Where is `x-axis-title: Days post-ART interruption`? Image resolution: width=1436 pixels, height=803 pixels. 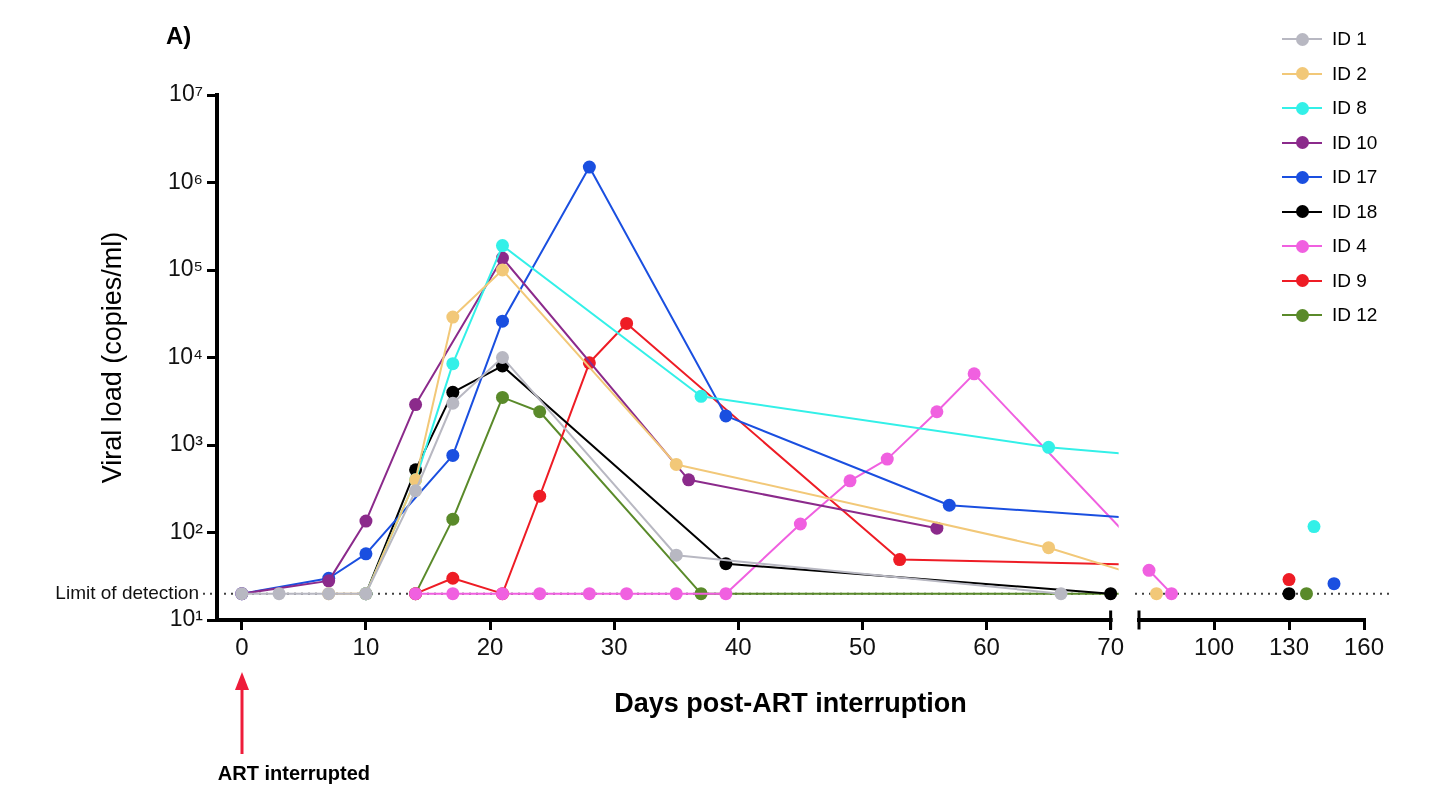 x-axis-title: Days post-ART interruption is located at coordinates (790, 703).